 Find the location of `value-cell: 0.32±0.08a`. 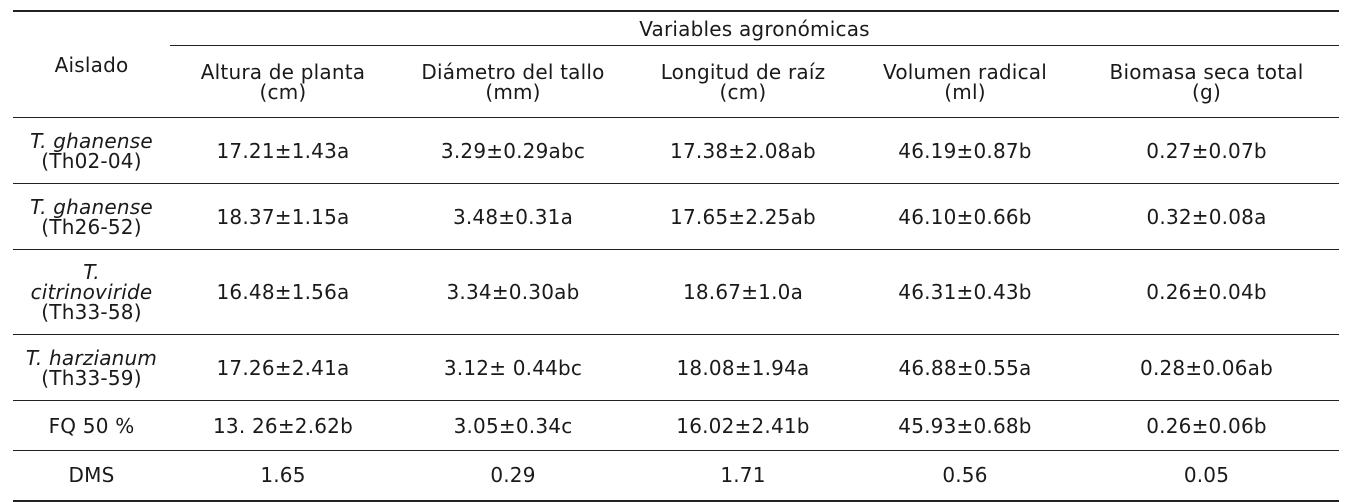

value-cell: 0.32±0.08a is located at coordinates (1207, 216).